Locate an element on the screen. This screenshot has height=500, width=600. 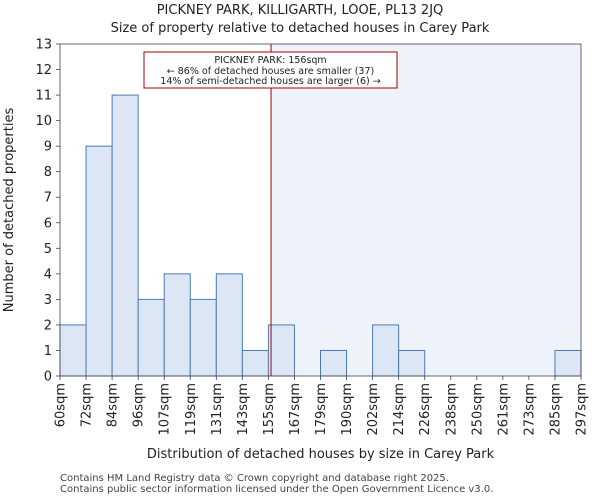
x-tick-label: 96sqm is located at coordinates (139, 405).